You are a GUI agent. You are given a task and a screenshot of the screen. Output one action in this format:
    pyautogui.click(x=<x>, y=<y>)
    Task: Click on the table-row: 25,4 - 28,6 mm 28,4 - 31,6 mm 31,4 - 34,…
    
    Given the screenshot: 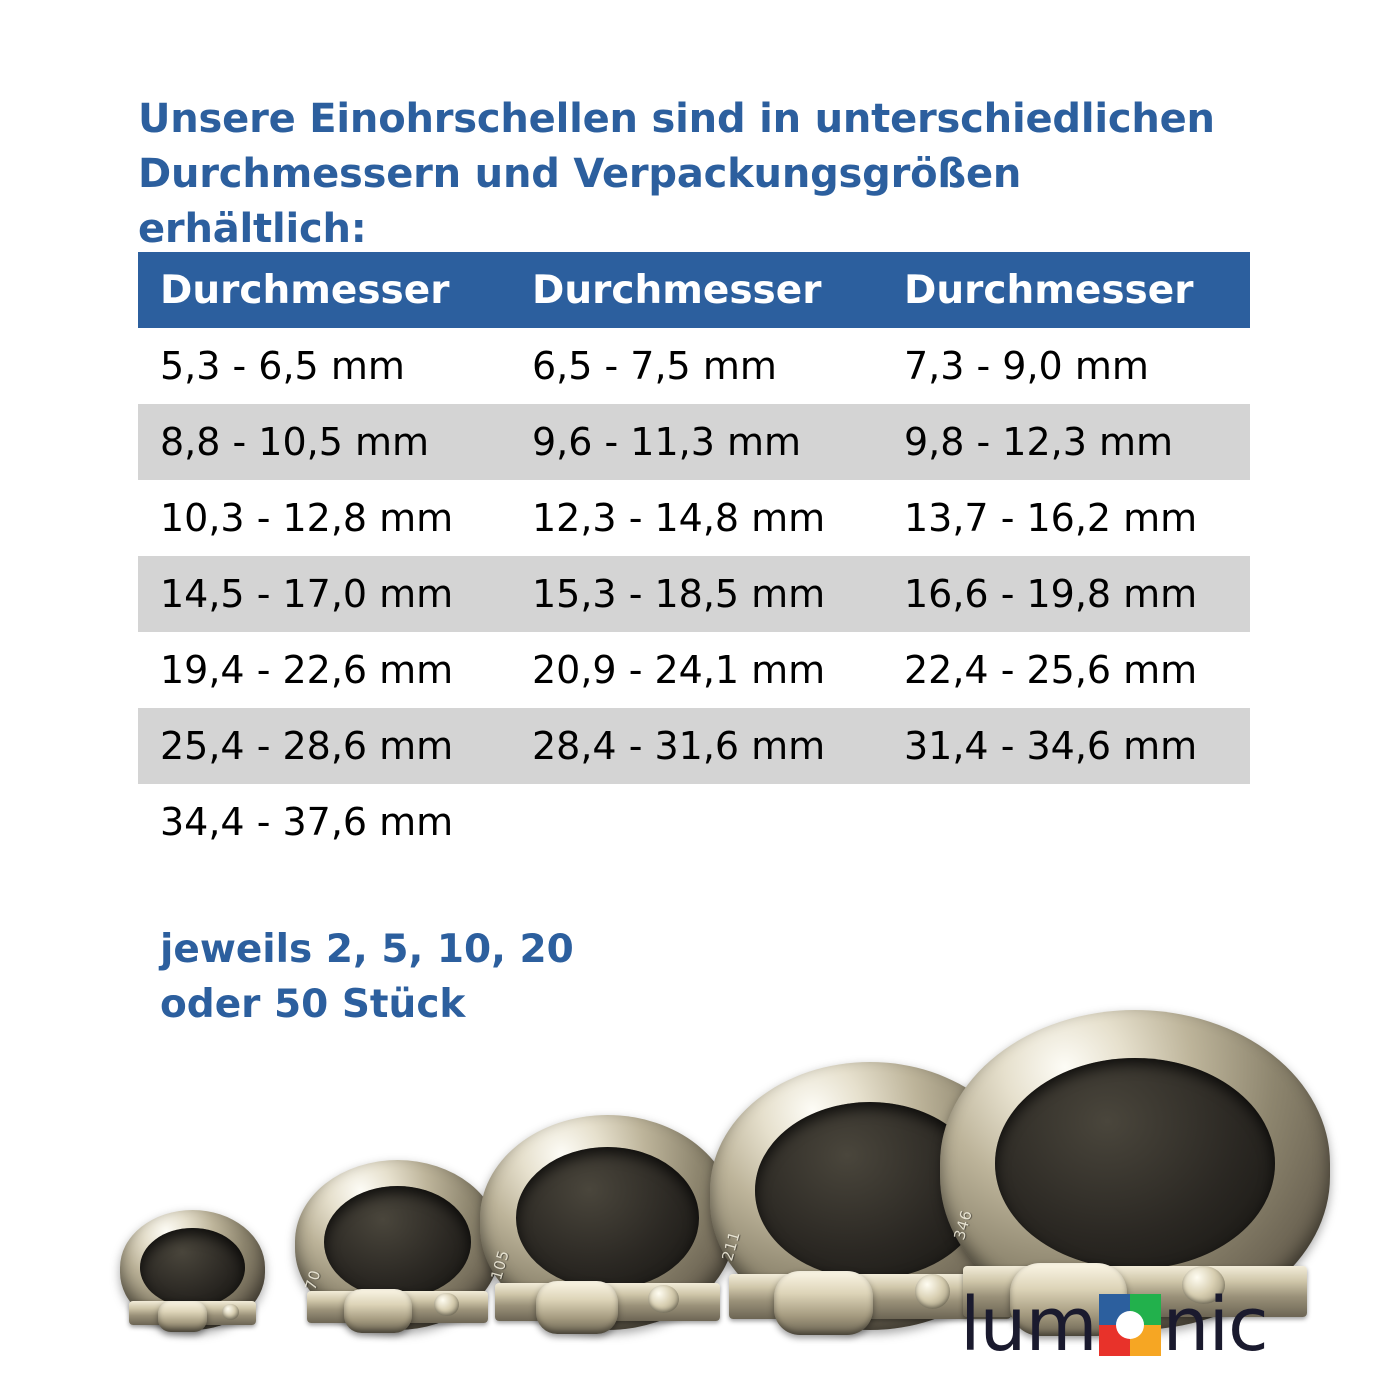 What is the action you would take?
    pyautogui.click(x=694, y=746)
    